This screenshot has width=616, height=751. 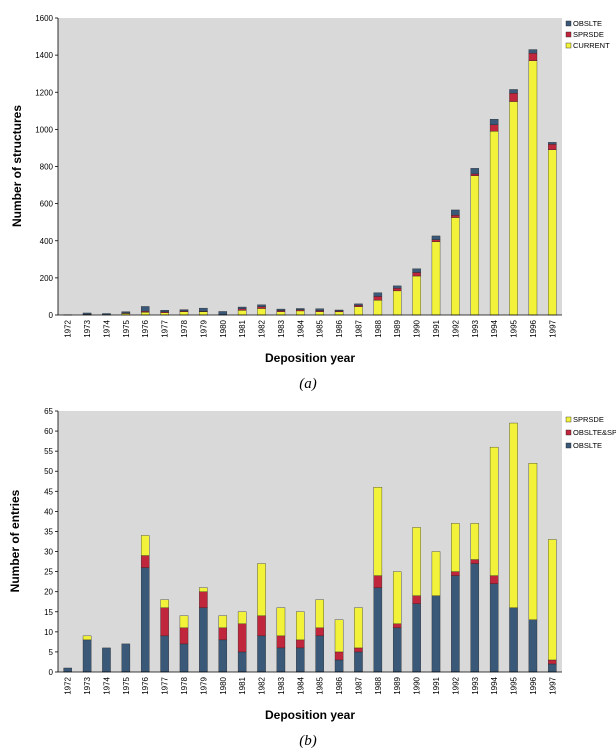 I want to click on bar-current-1981, so click(x=242, y=313).